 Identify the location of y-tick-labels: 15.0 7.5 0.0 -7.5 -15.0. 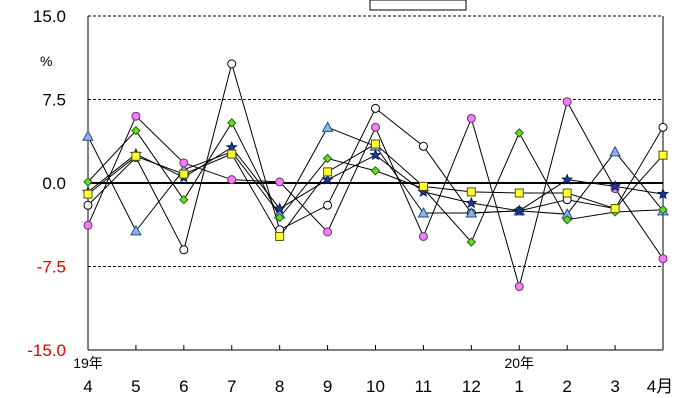
(46, 183).